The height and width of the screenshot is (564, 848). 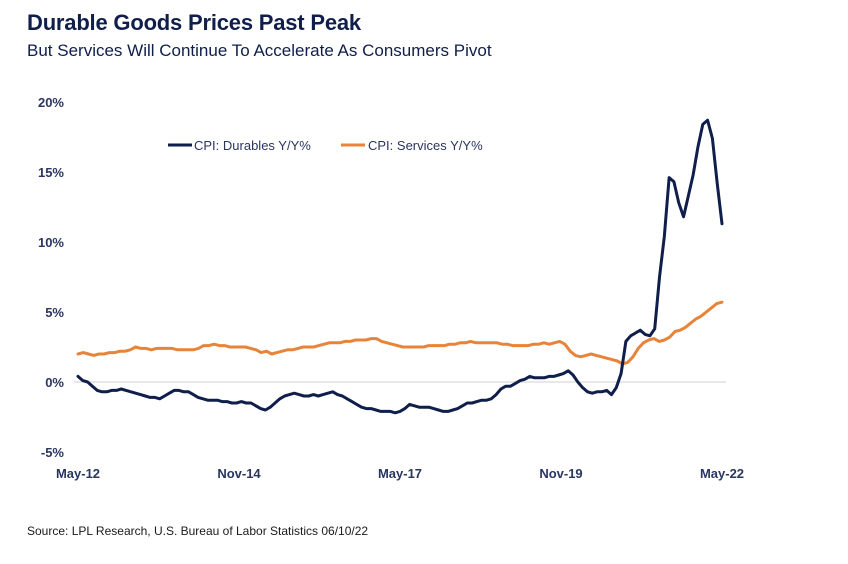 I want to click on x-tick-label: May-12, so click(x=78, y=473).